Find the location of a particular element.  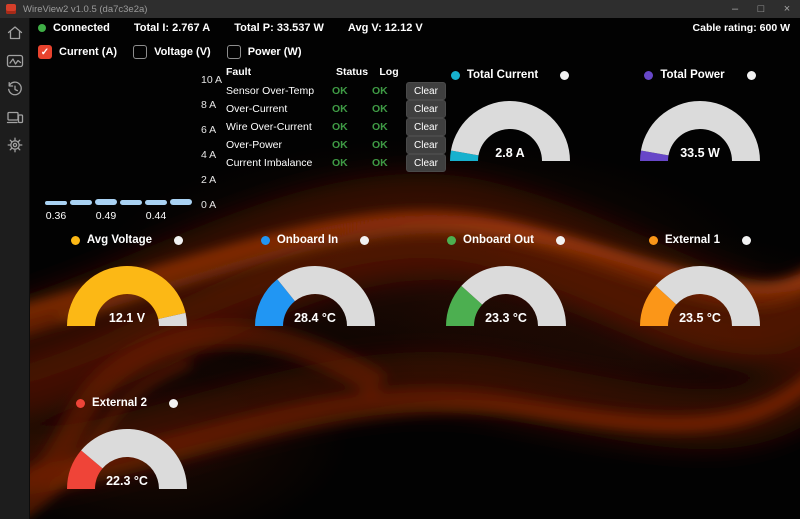

checkbox-power-icon is located at coordinates (233, 52).